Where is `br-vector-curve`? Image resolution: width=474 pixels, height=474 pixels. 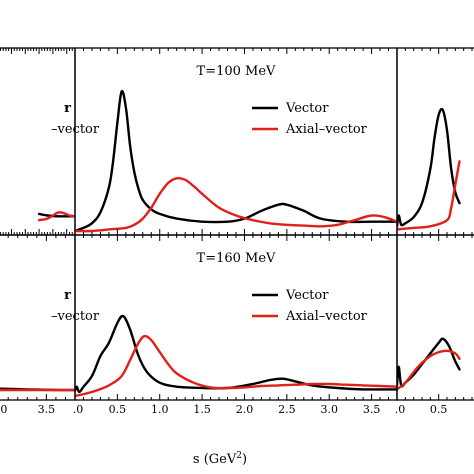 br-vector-curve is located at coordinates (429, 362).